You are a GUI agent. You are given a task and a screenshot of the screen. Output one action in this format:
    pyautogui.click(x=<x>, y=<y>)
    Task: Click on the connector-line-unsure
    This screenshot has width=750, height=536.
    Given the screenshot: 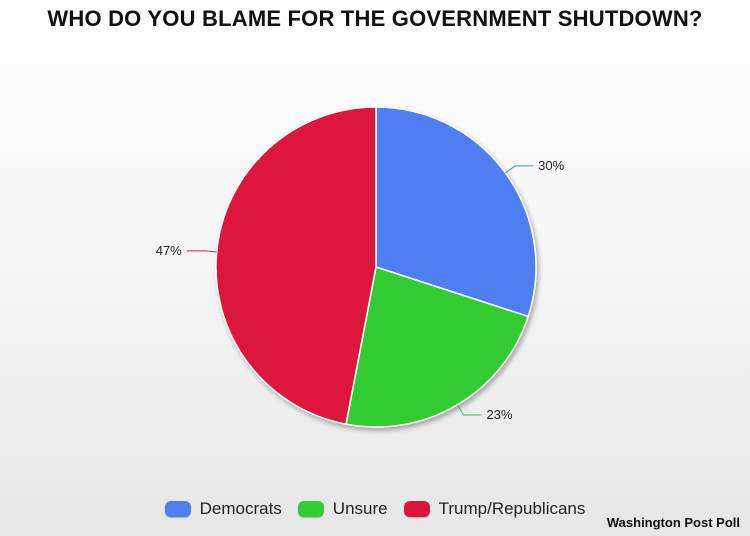 What is the action you would take?
    pyautogui.click(x=469, y=410)
    